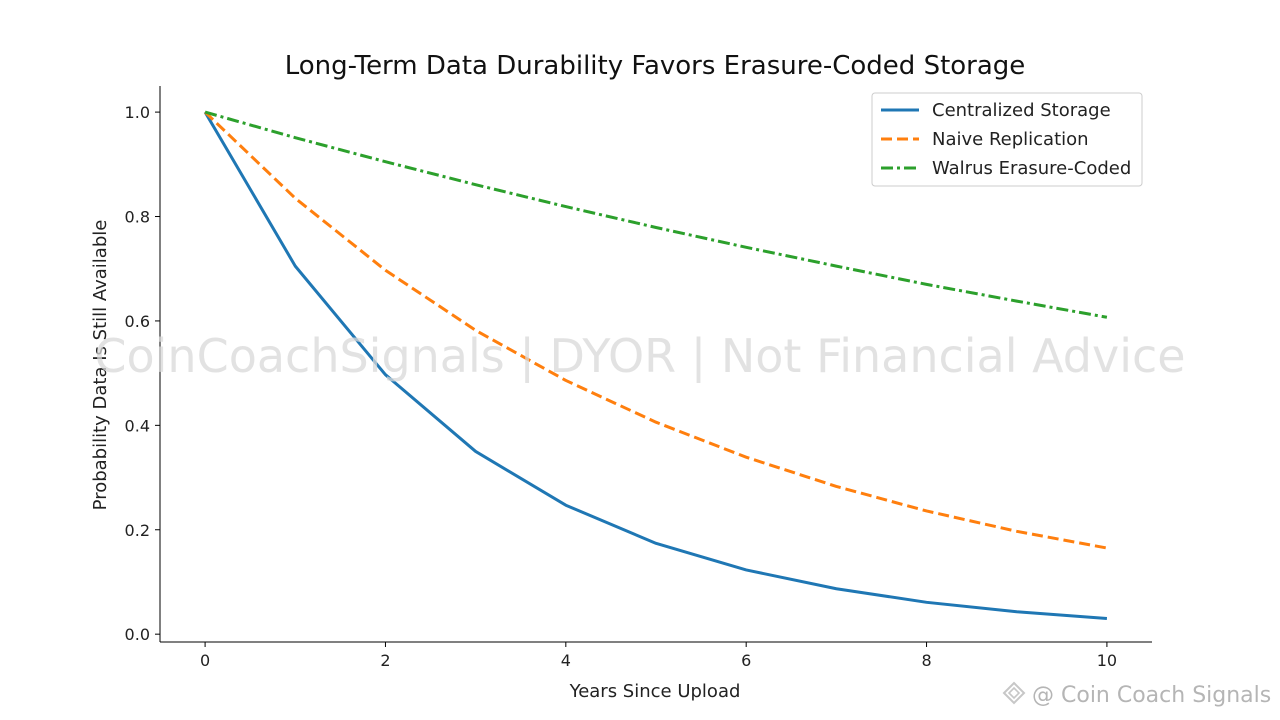 The height and width of the screenshot is (720, 1280). I want to click on diamond-logo-icon, so click(1014, 693).